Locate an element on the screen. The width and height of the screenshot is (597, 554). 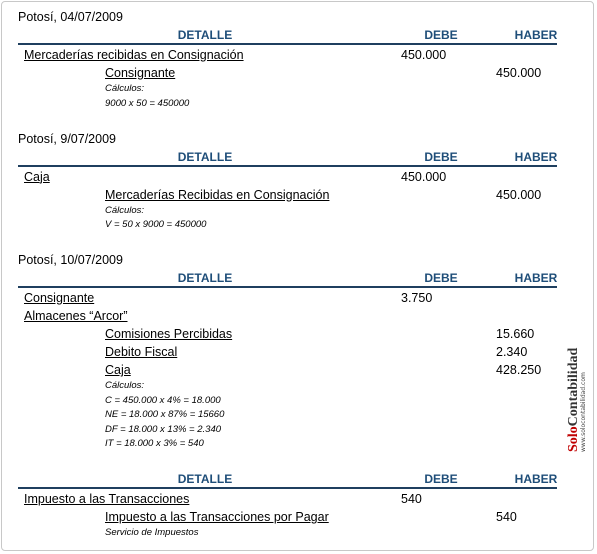
credit-account: Comisiones Percibidas is located at coordinates (169, 334).